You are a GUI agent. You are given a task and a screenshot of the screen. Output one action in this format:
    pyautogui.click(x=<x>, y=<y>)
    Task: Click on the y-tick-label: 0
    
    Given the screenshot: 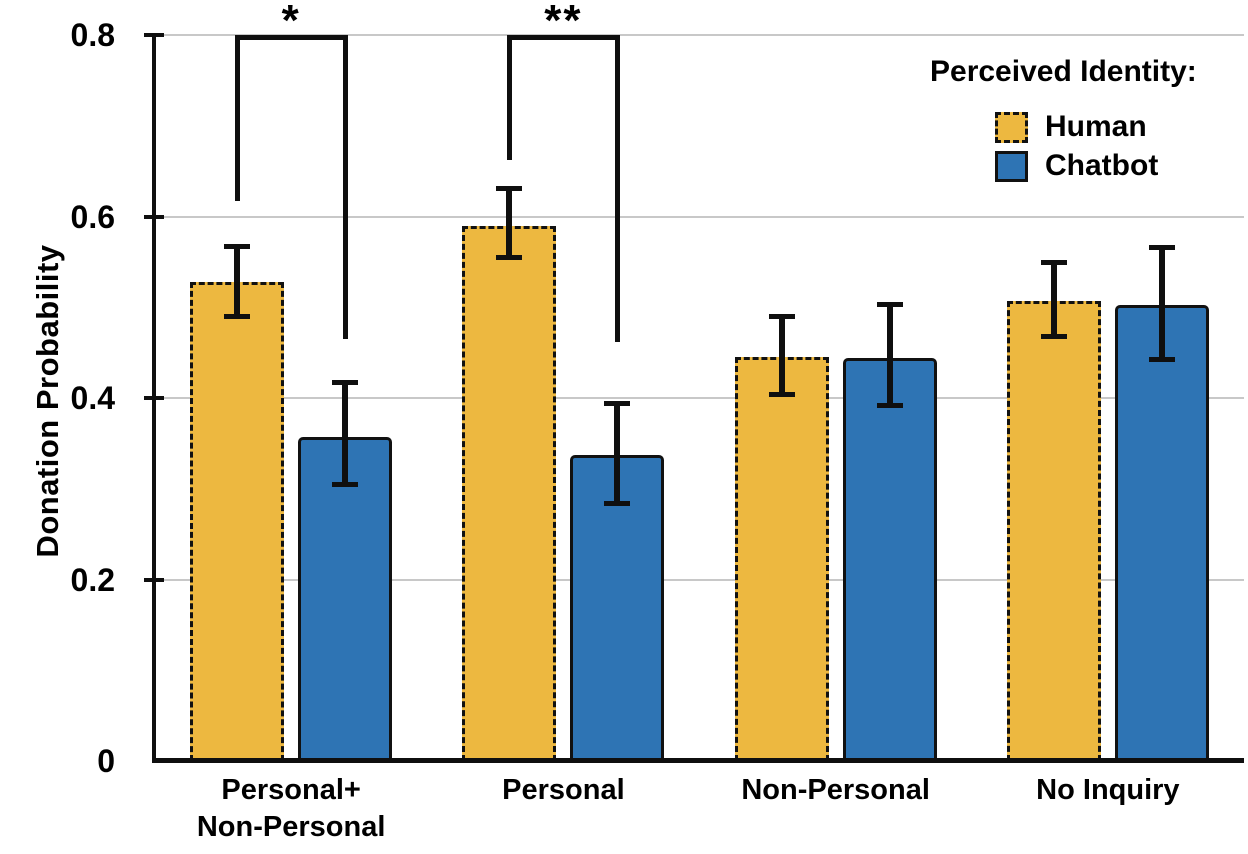 What is the action you would take?
    pyautogui.click(x=106, y=761)
    